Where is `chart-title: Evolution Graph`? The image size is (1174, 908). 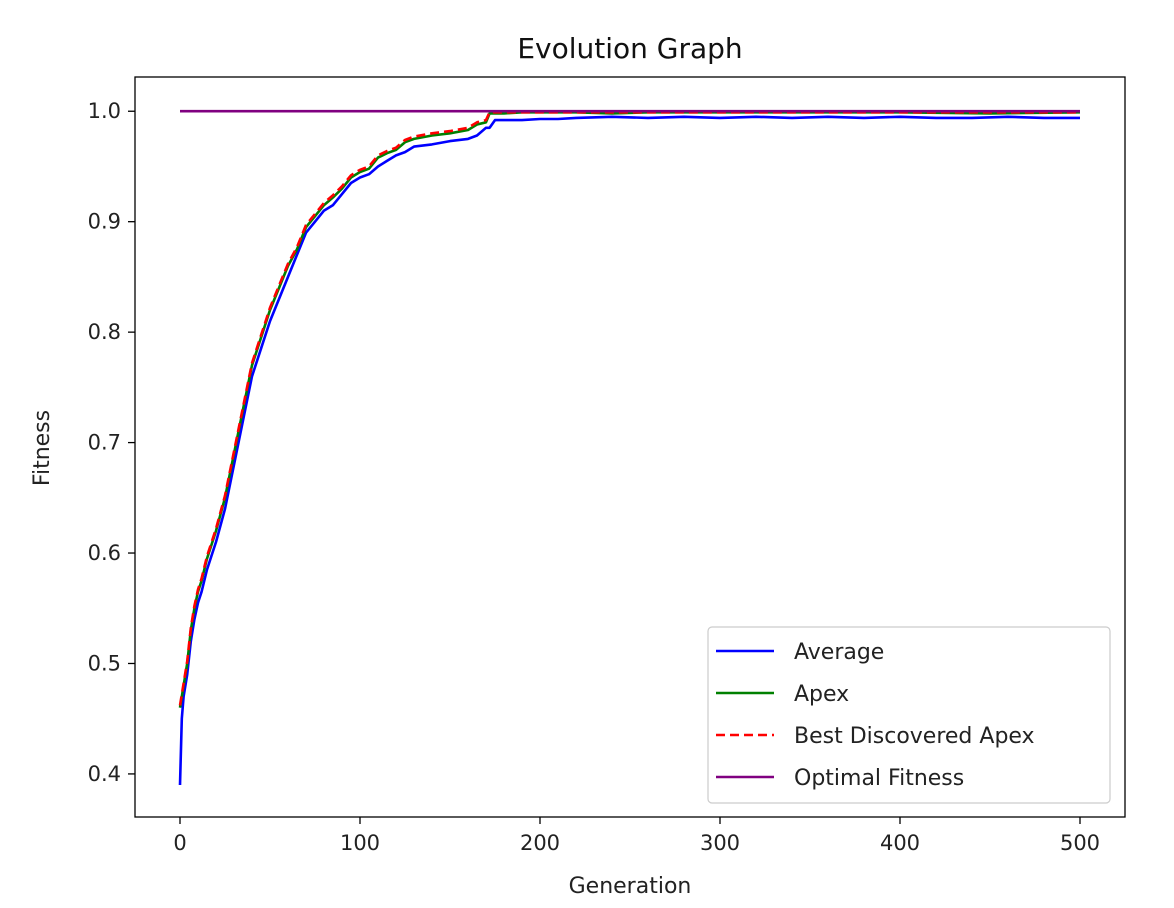 chart-title: Evolution Graph is located at coordinates (629, 48).